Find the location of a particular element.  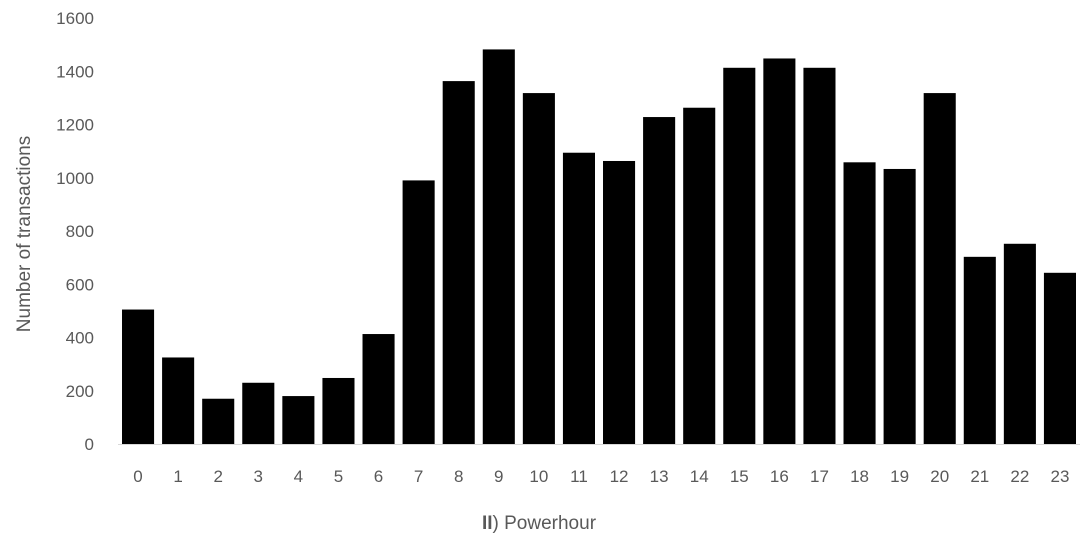

x-tick-label: 20 is located at coordinates (939, 476).